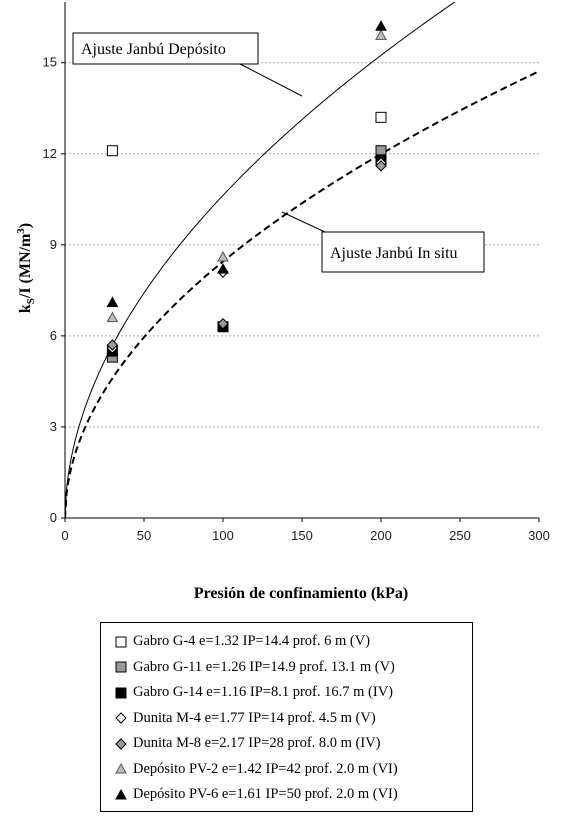 The height and width of the screenshot is (819, 561). I want to click on x-tick-label: 200, so click(381, 535).